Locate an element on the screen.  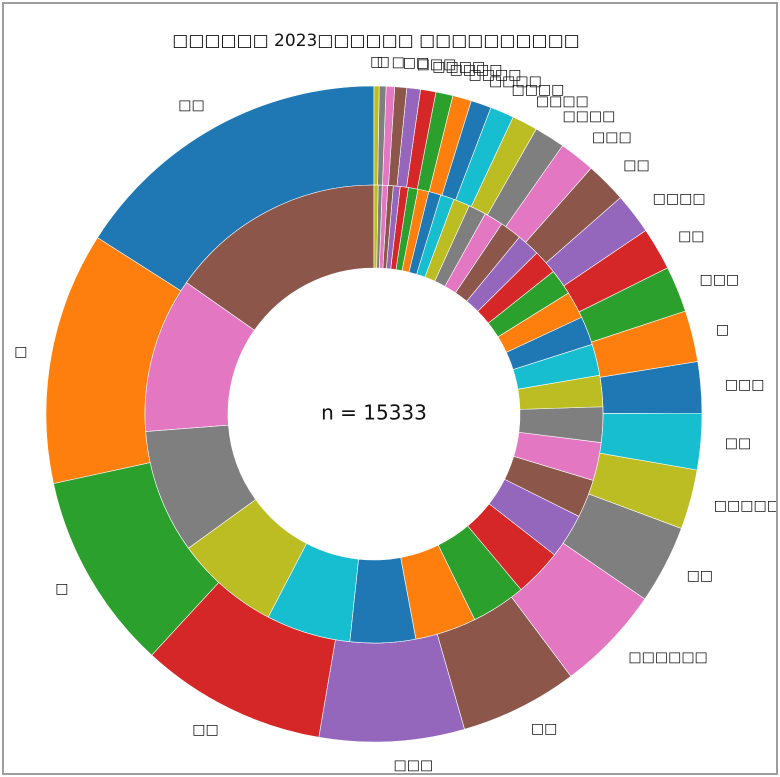
center-count-label: n = 15333 is located at coordinates (374, 413).